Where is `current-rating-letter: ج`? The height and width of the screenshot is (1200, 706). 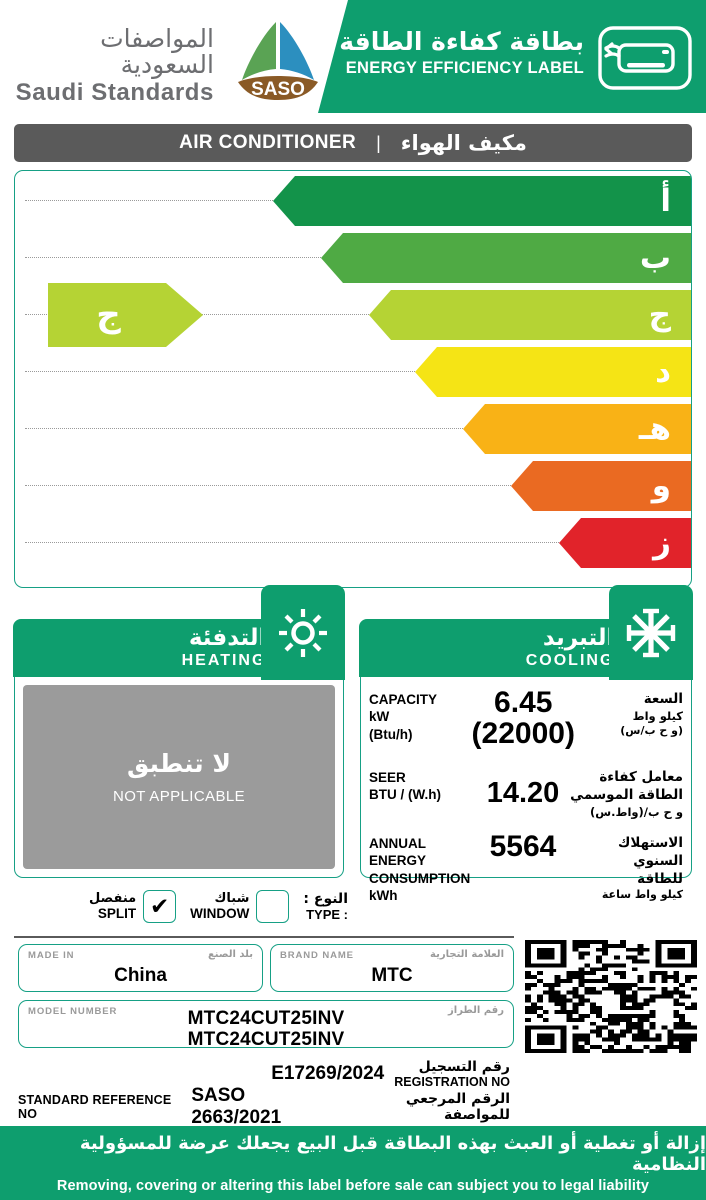
current-rating-letter: ج is located at coordinates (108, 315).